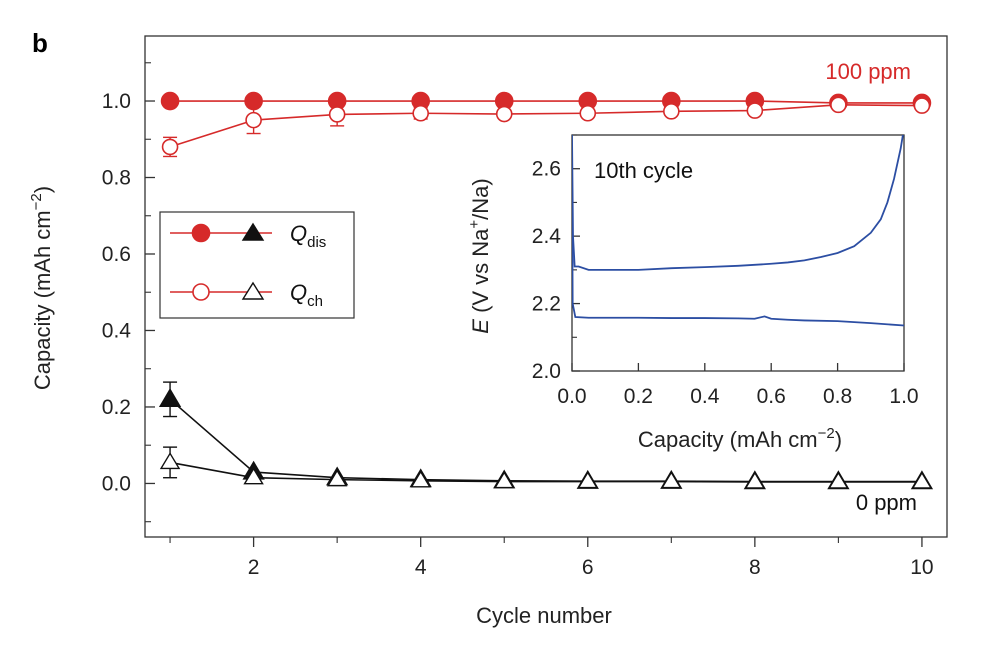 This screenshot has height=647, width=982. I want to click on legend-dis-label: Qdis, so click(308, 236).